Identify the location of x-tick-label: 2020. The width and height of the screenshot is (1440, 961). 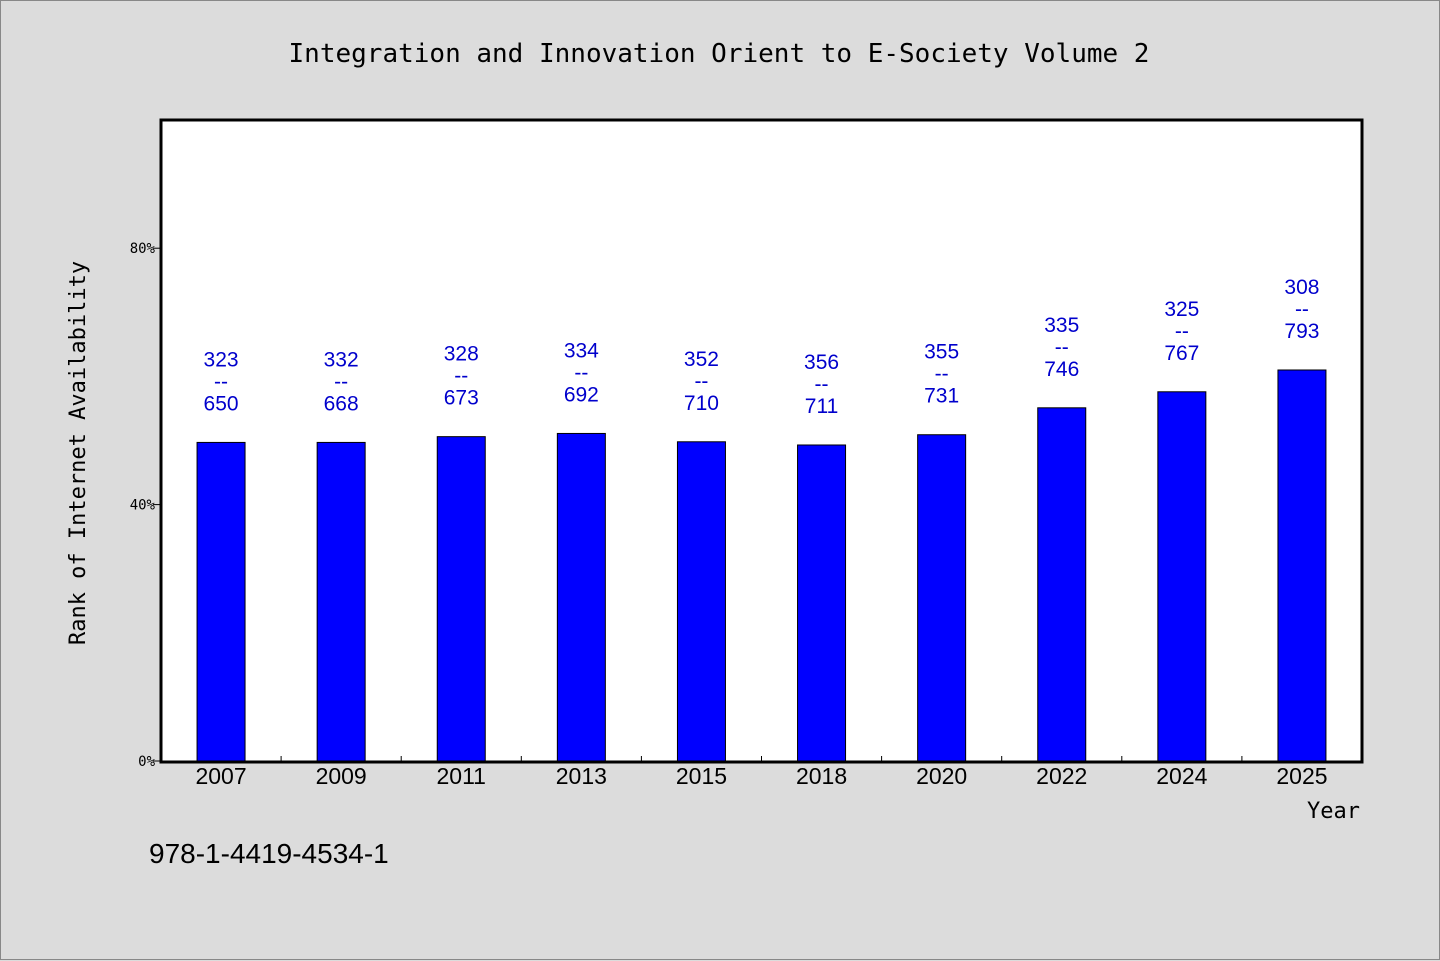
(941, 776).